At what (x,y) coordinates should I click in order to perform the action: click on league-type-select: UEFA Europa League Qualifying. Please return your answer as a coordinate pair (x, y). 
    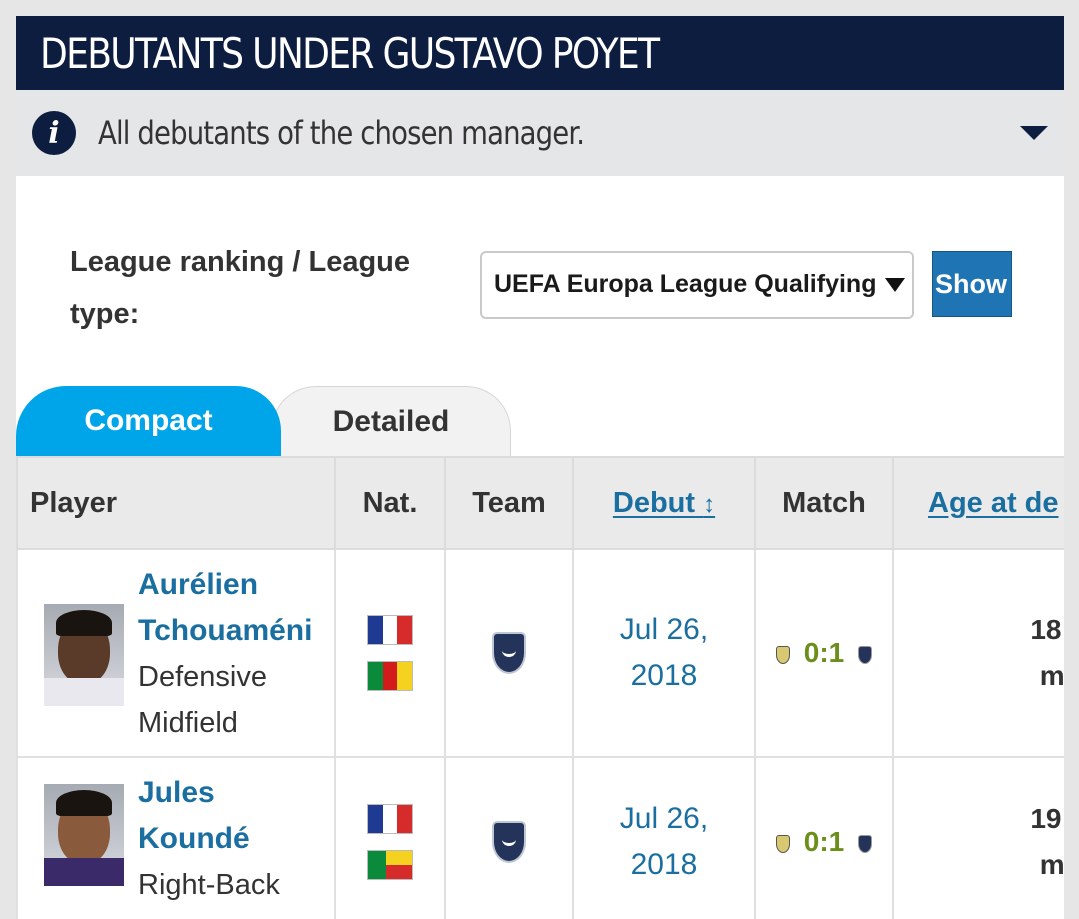
    Looking at the image, I should click on (697, 285).